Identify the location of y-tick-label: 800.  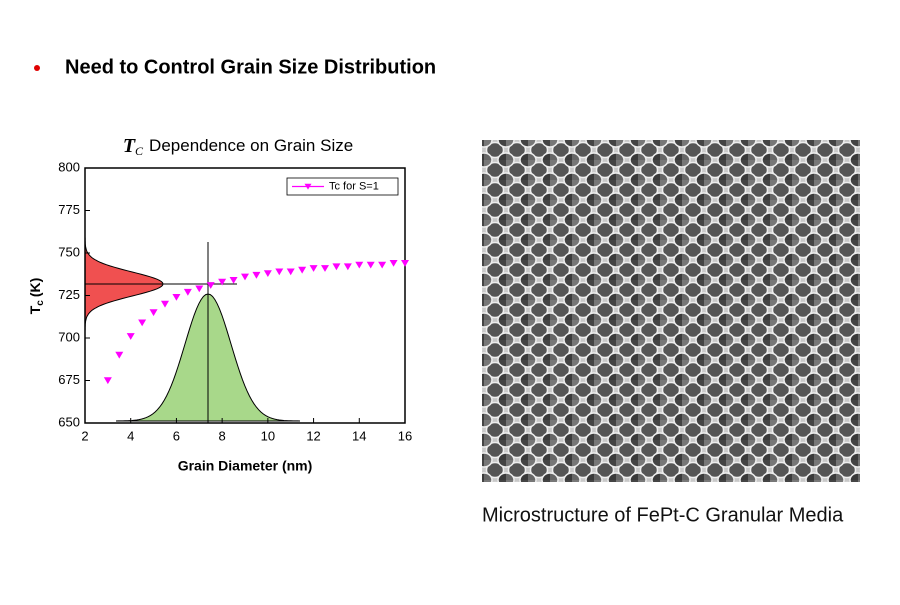
(69, 166).